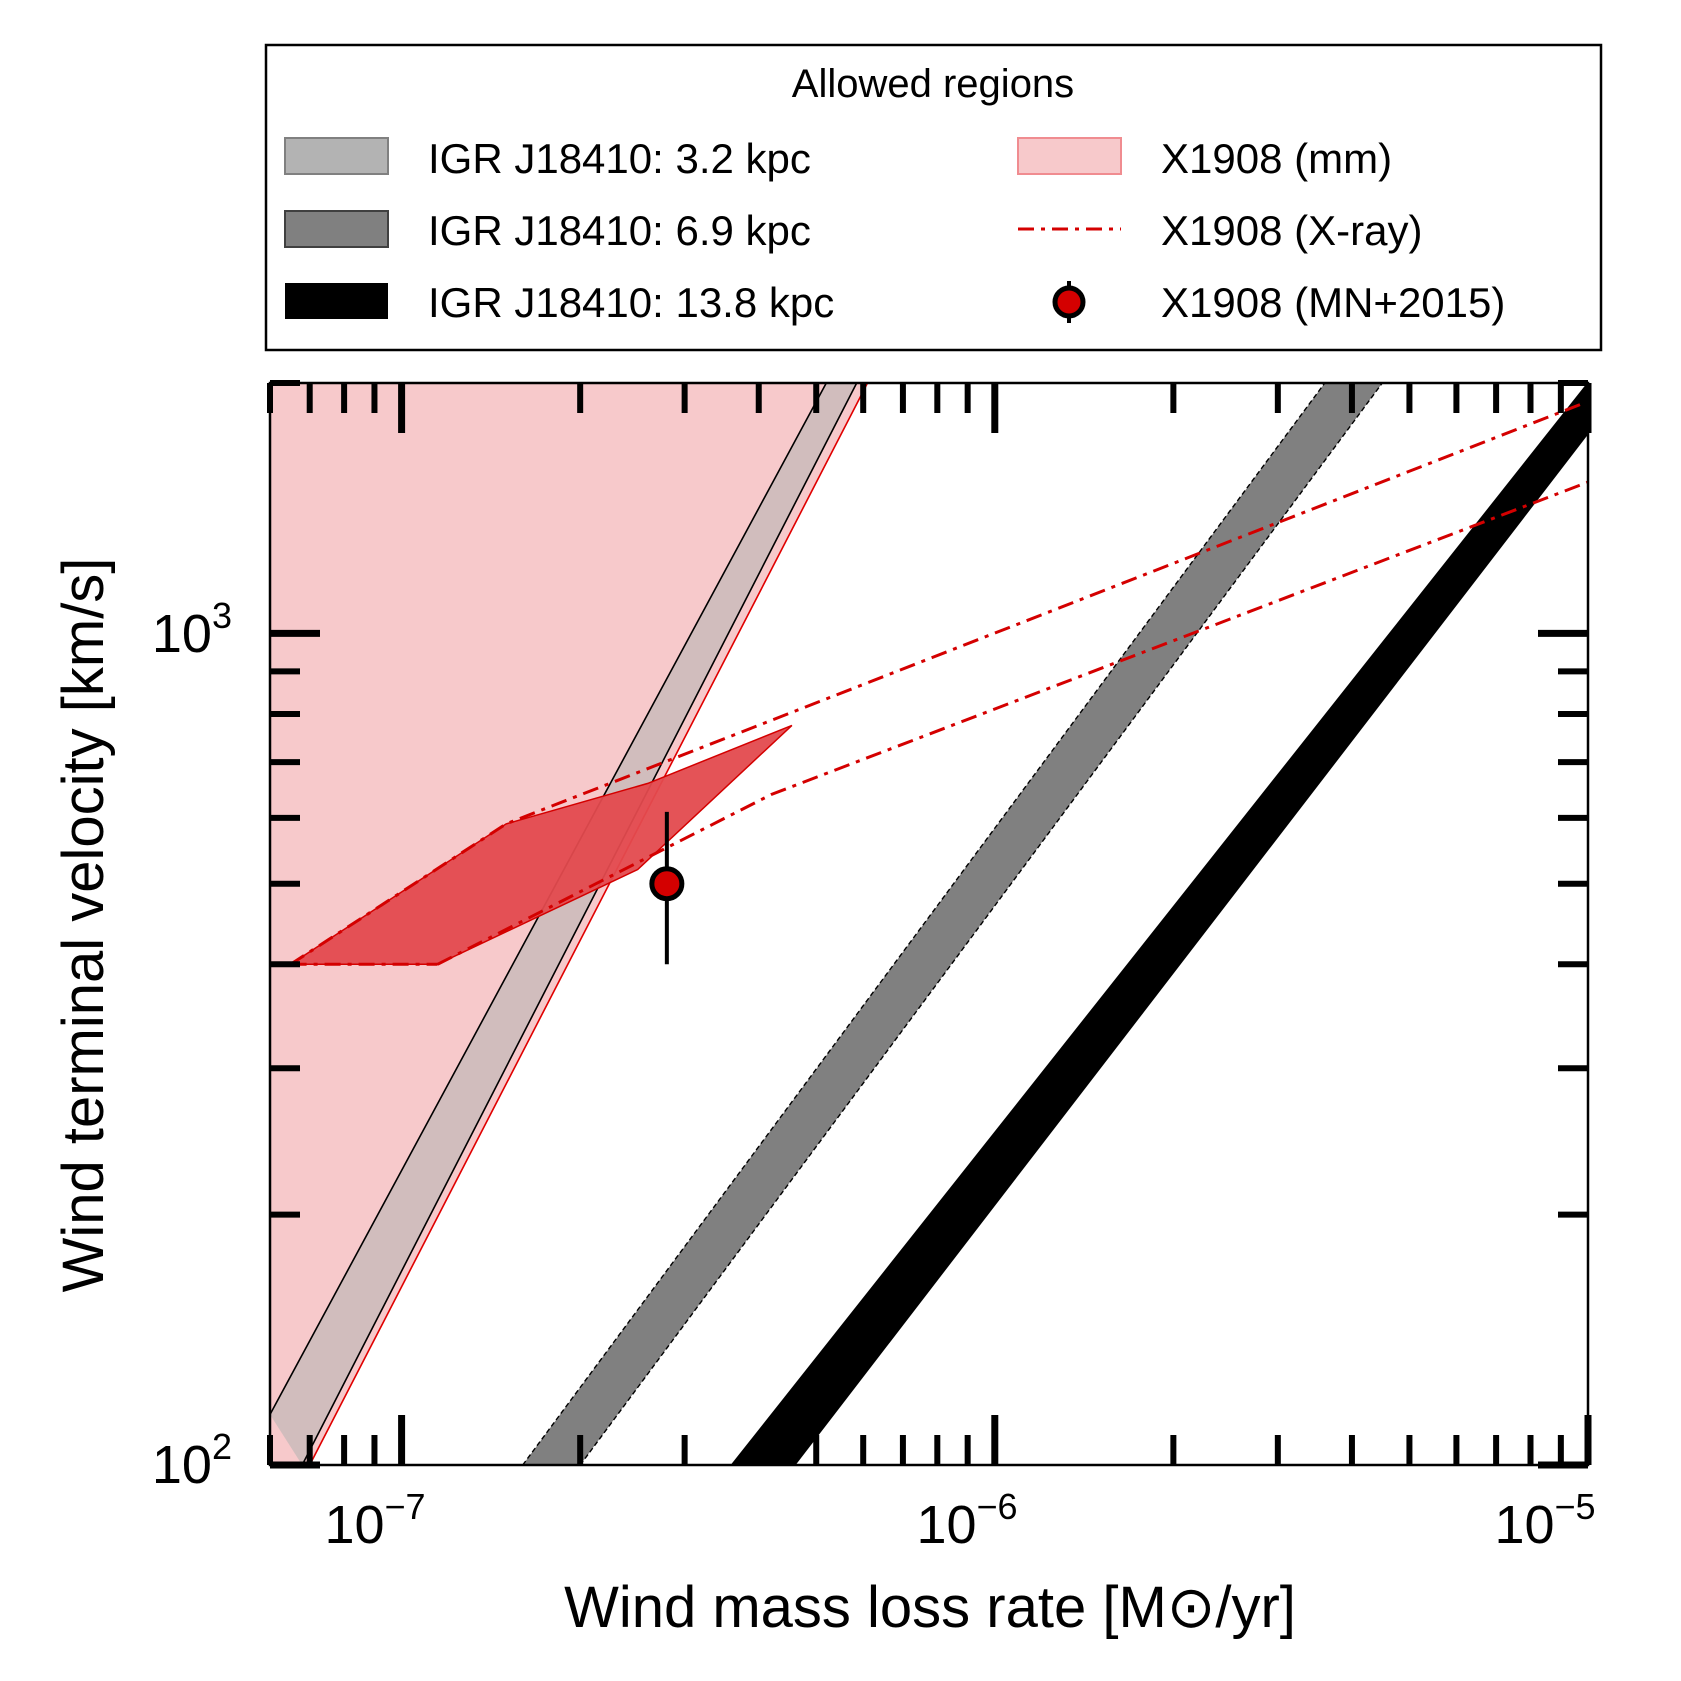  I want to click on y-tick-label-1000-exp: 3, so click(222, 615).